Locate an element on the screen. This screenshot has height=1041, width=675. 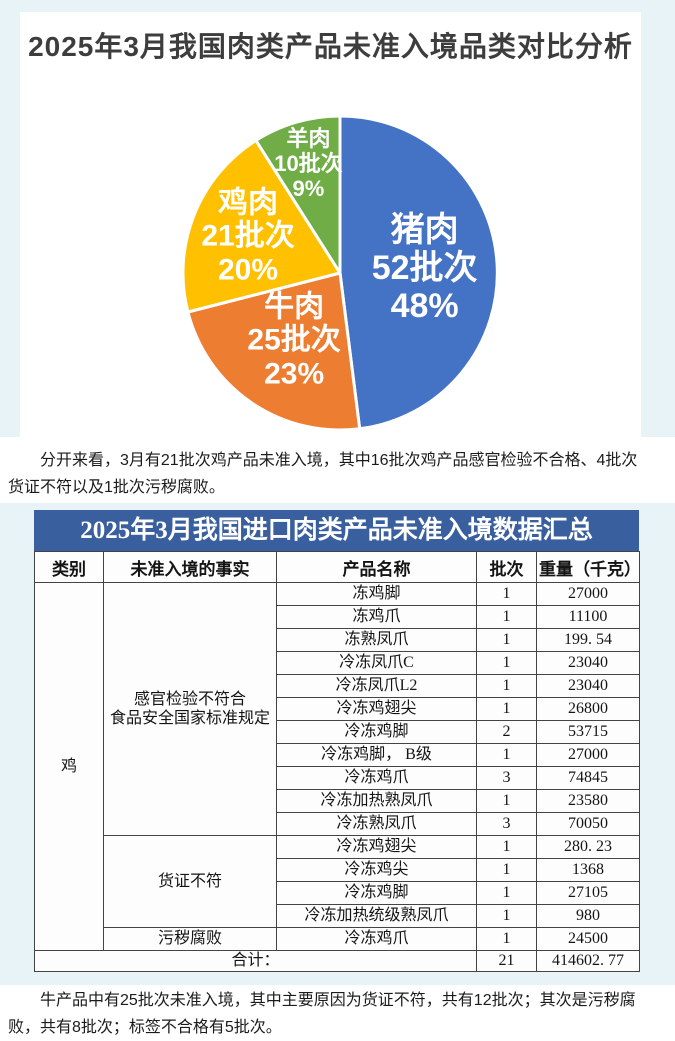
product-cell: 冷冻加热熟凤爪 is located at coordinates (376, 801).